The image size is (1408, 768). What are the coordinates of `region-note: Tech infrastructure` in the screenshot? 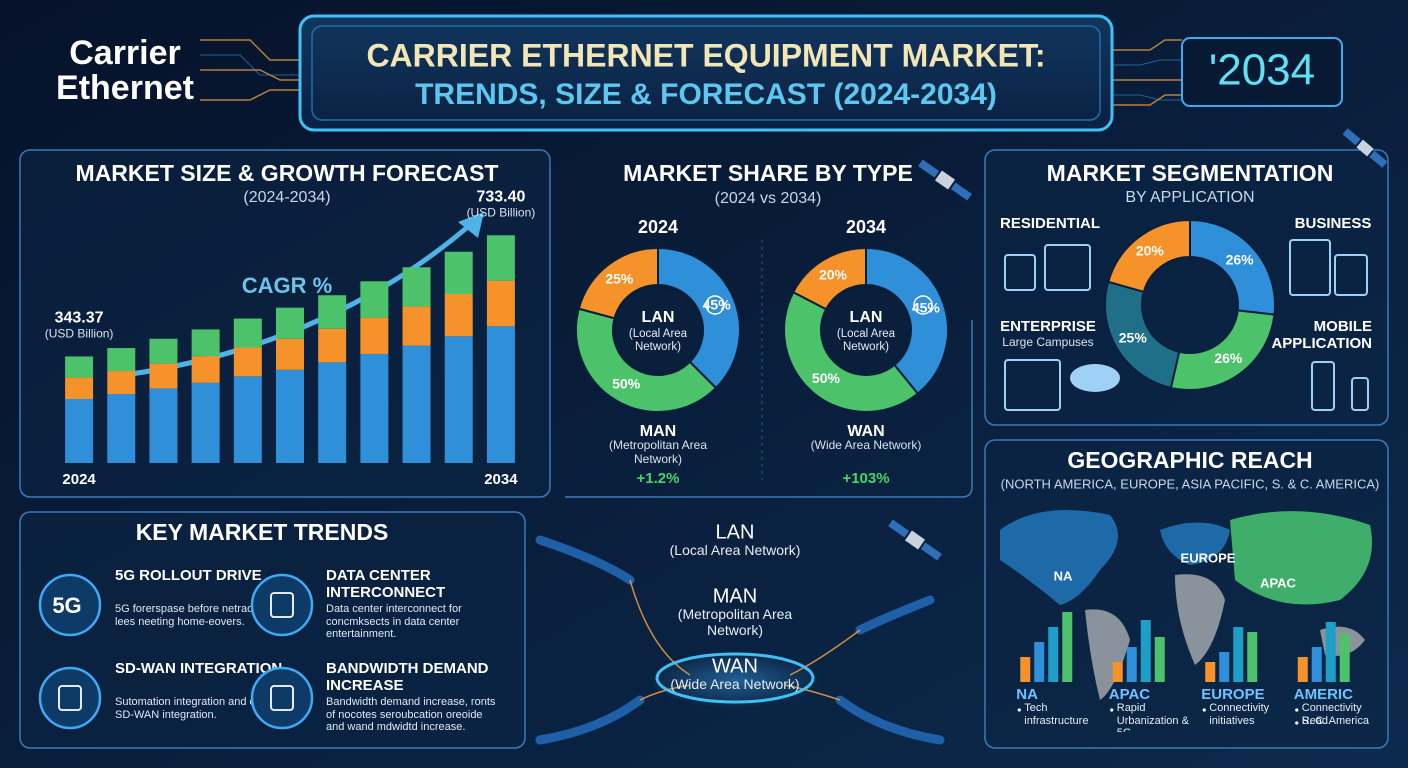 It's located at (1056, 714).